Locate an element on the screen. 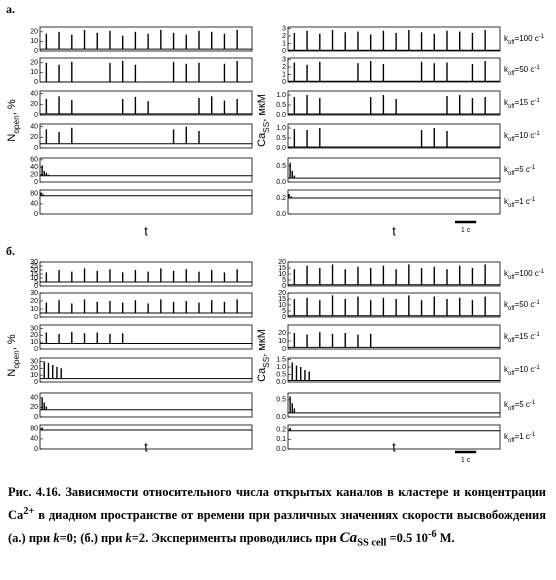  y-tick-label: 80 is located at coordinates (34, 194).